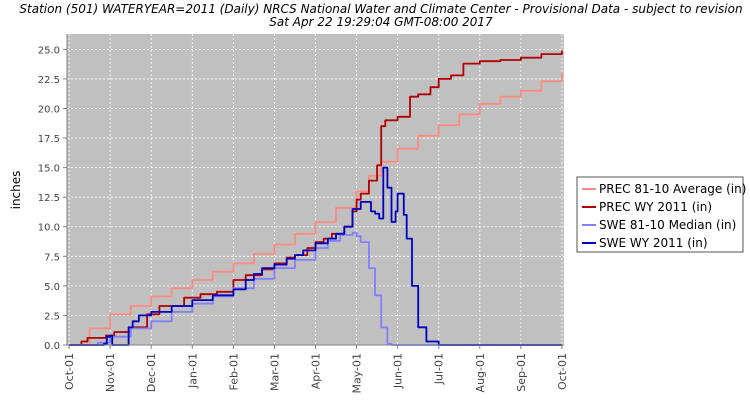 The width and height of the screenshot is (750, 404). I want to click on chart-subtitle: Sat Apr 22 19:29:04 GMT-08:00 2017, so click(381, 22).